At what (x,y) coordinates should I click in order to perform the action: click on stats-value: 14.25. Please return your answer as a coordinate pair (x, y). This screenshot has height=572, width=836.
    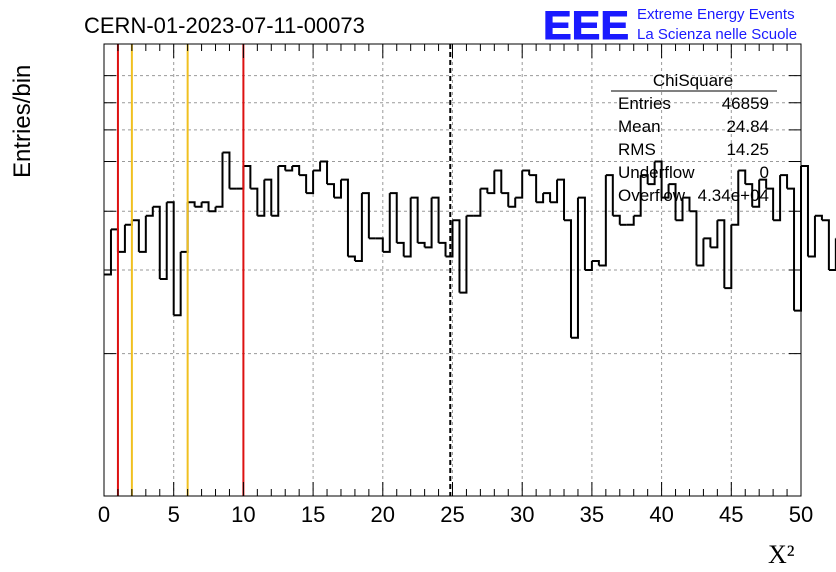
    Looking at the image, I should click on (747, 149).